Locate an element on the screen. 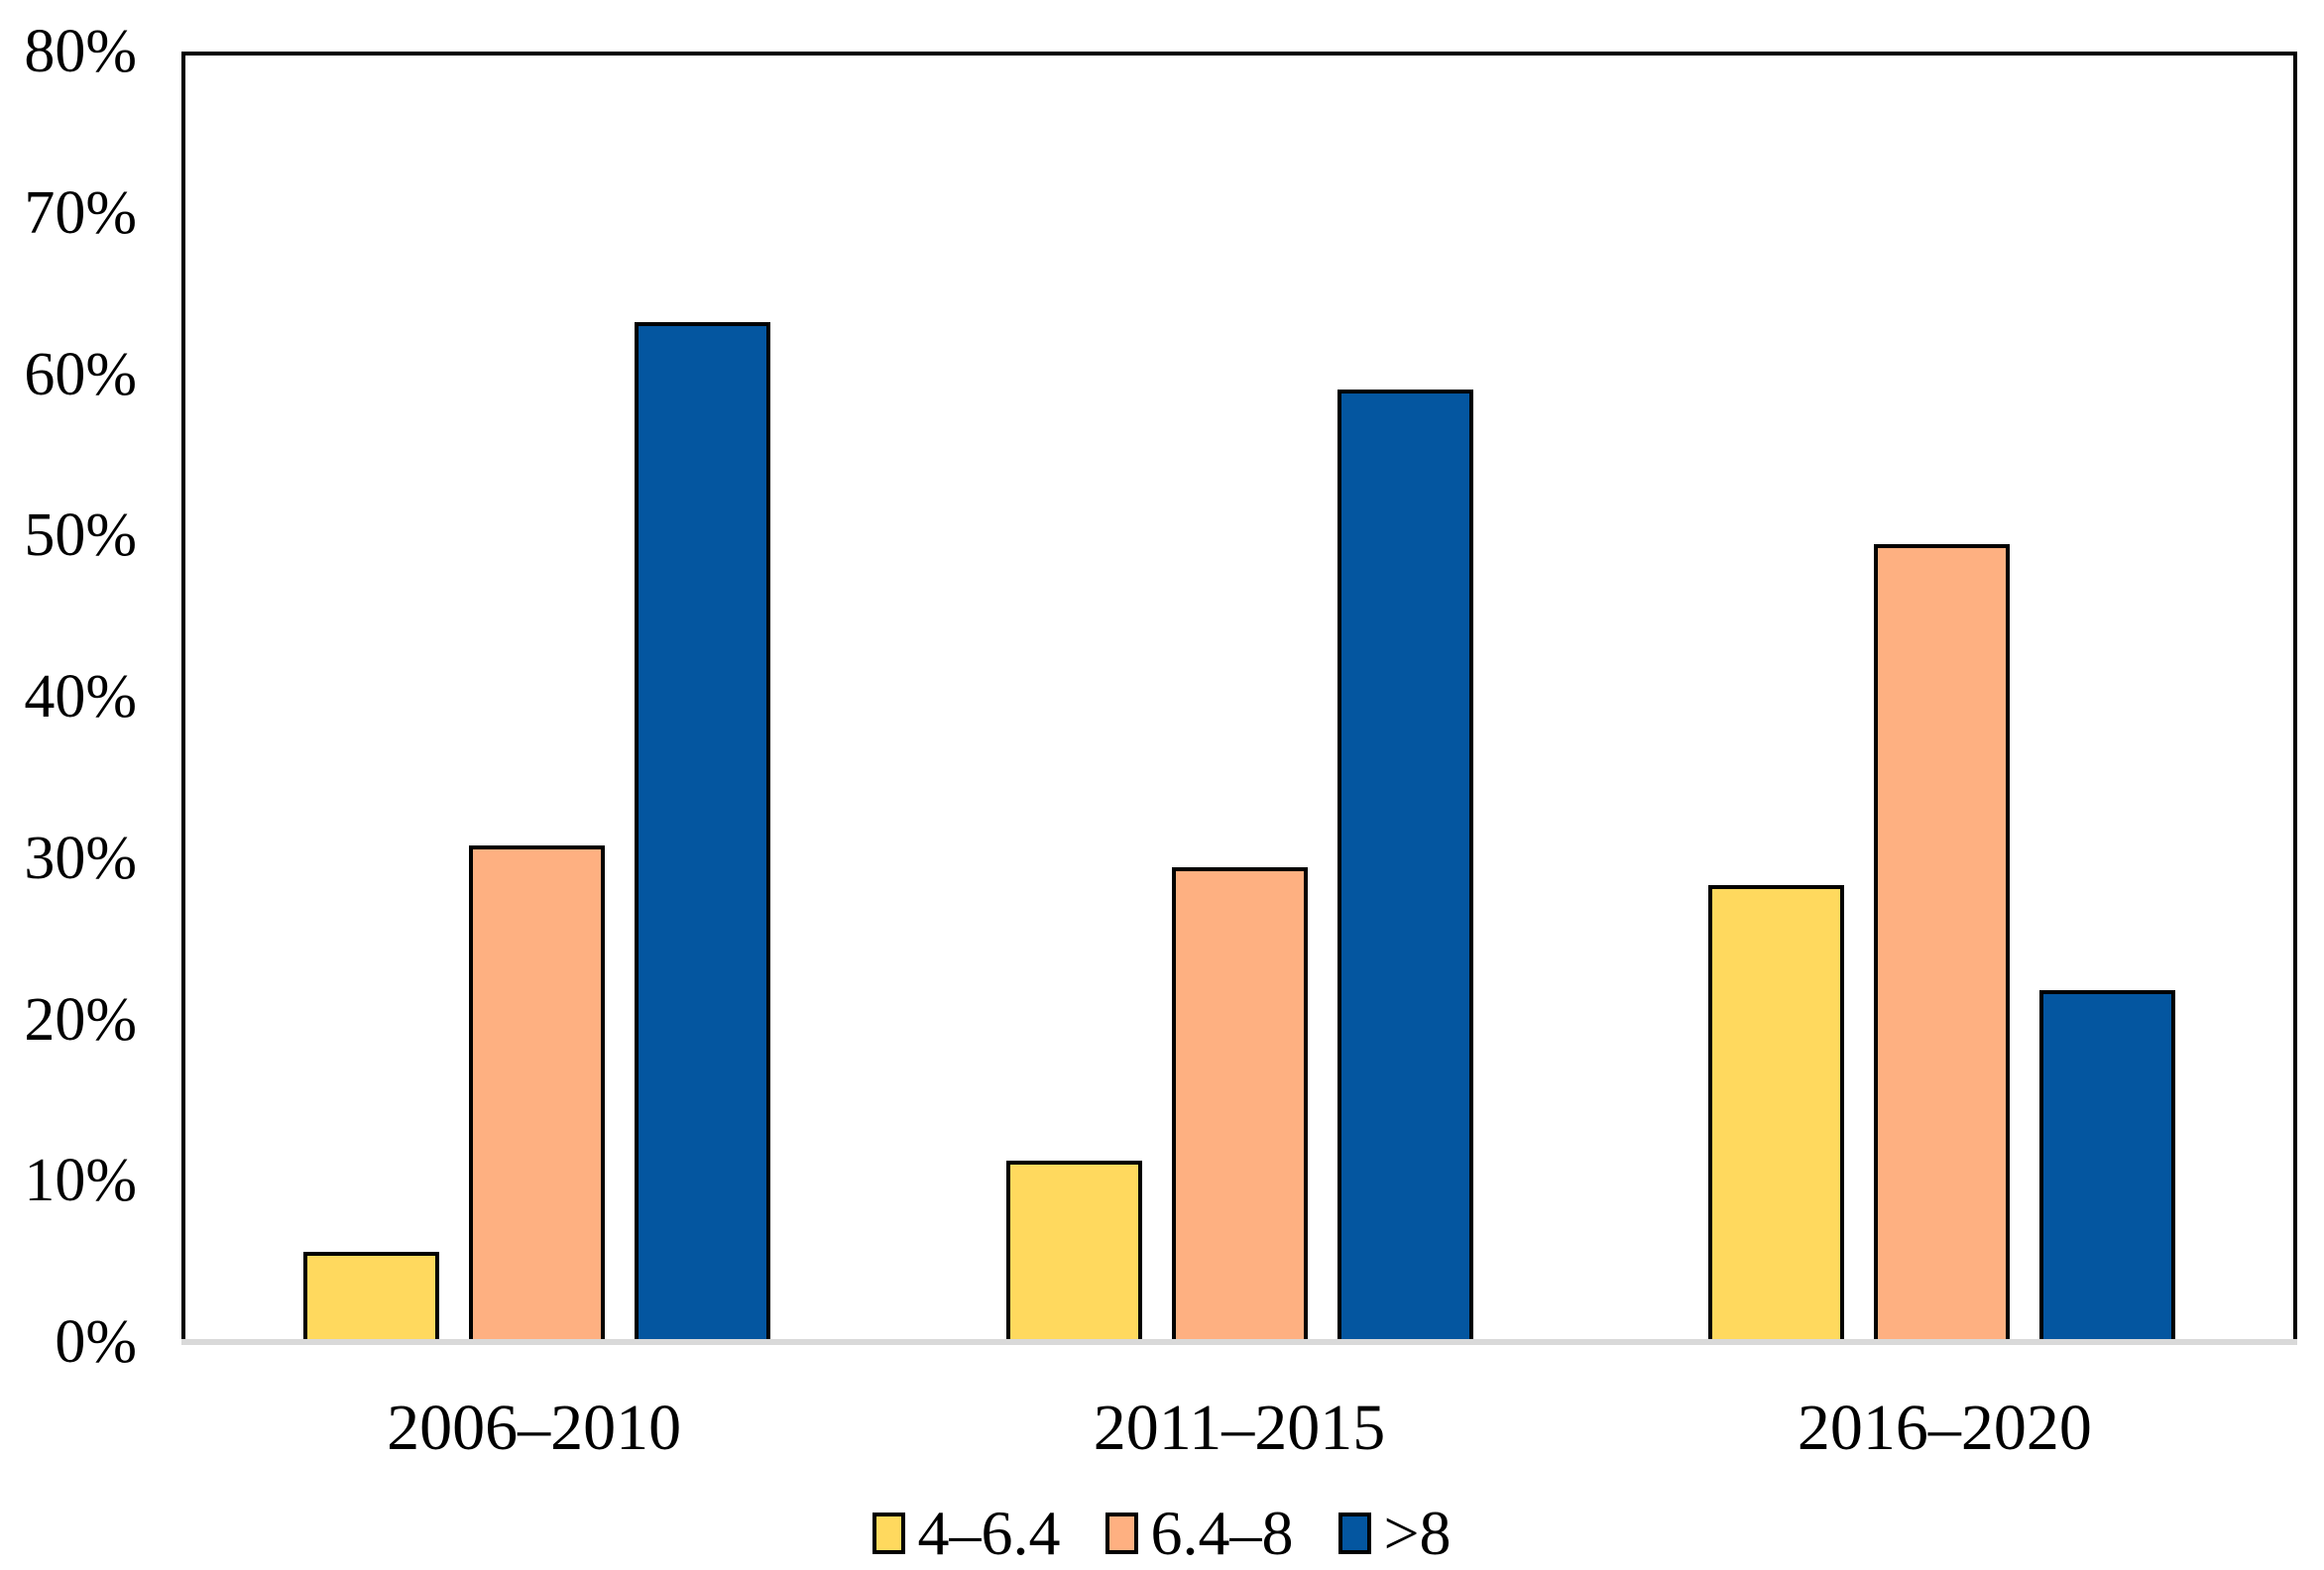  x-category-label-2: 2016–2020 is located at coordinates (1944, 1428).